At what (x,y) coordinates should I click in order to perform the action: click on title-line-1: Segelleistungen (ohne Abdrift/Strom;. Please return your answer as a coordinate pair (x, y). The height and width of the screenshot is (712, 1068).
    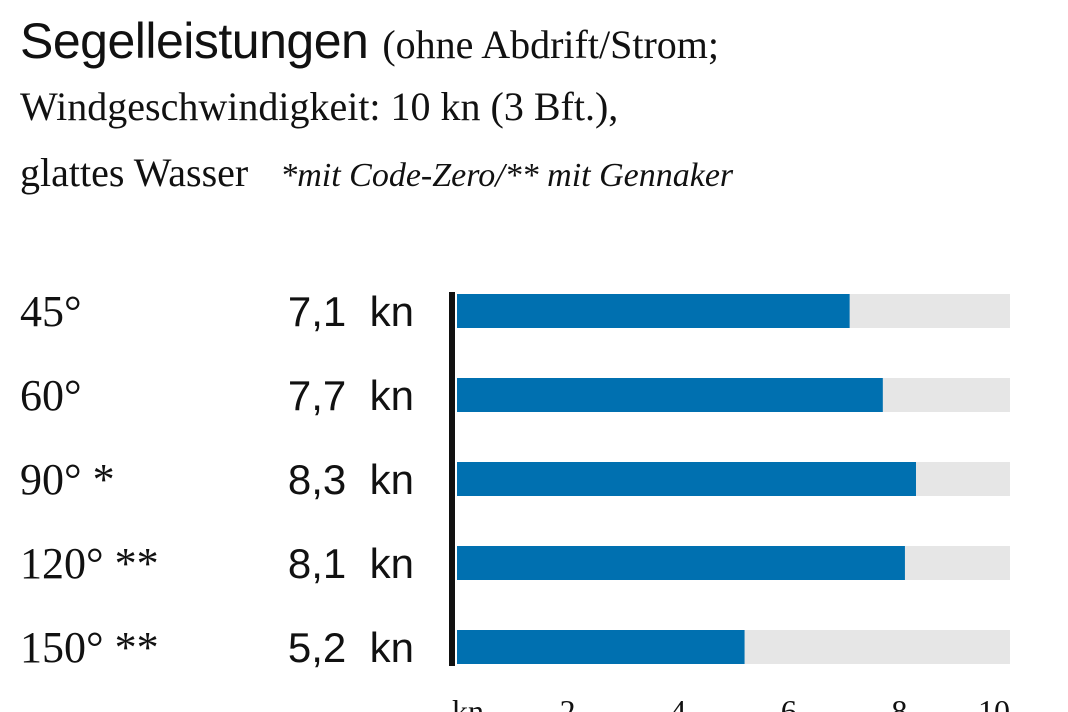
    Looking at the image, I should click on (540, 41).